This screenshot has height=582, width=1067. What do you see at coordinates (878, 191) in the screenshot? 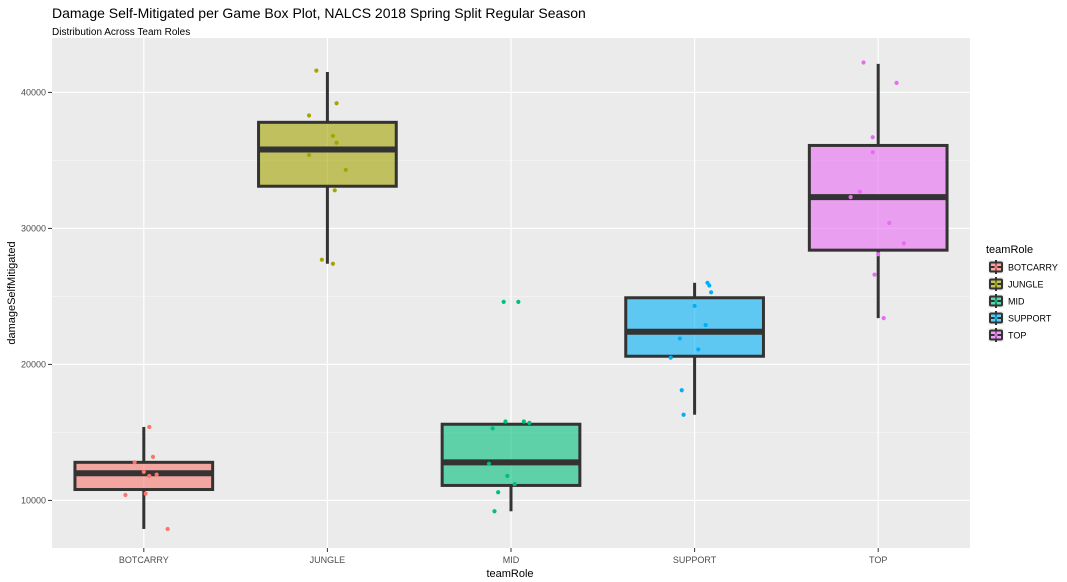
I see `box-top` at bounding box center [878, 191].